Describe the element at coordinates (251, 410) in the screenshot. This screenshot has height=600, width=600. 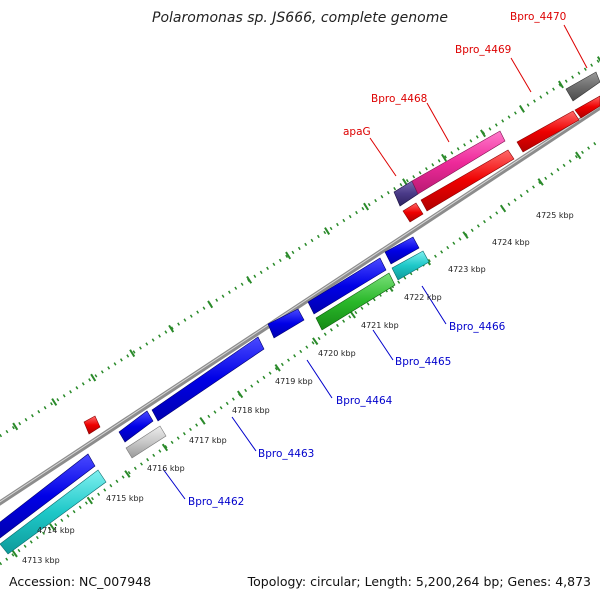
I see `kbp-label: 4718 kbp` at that location.